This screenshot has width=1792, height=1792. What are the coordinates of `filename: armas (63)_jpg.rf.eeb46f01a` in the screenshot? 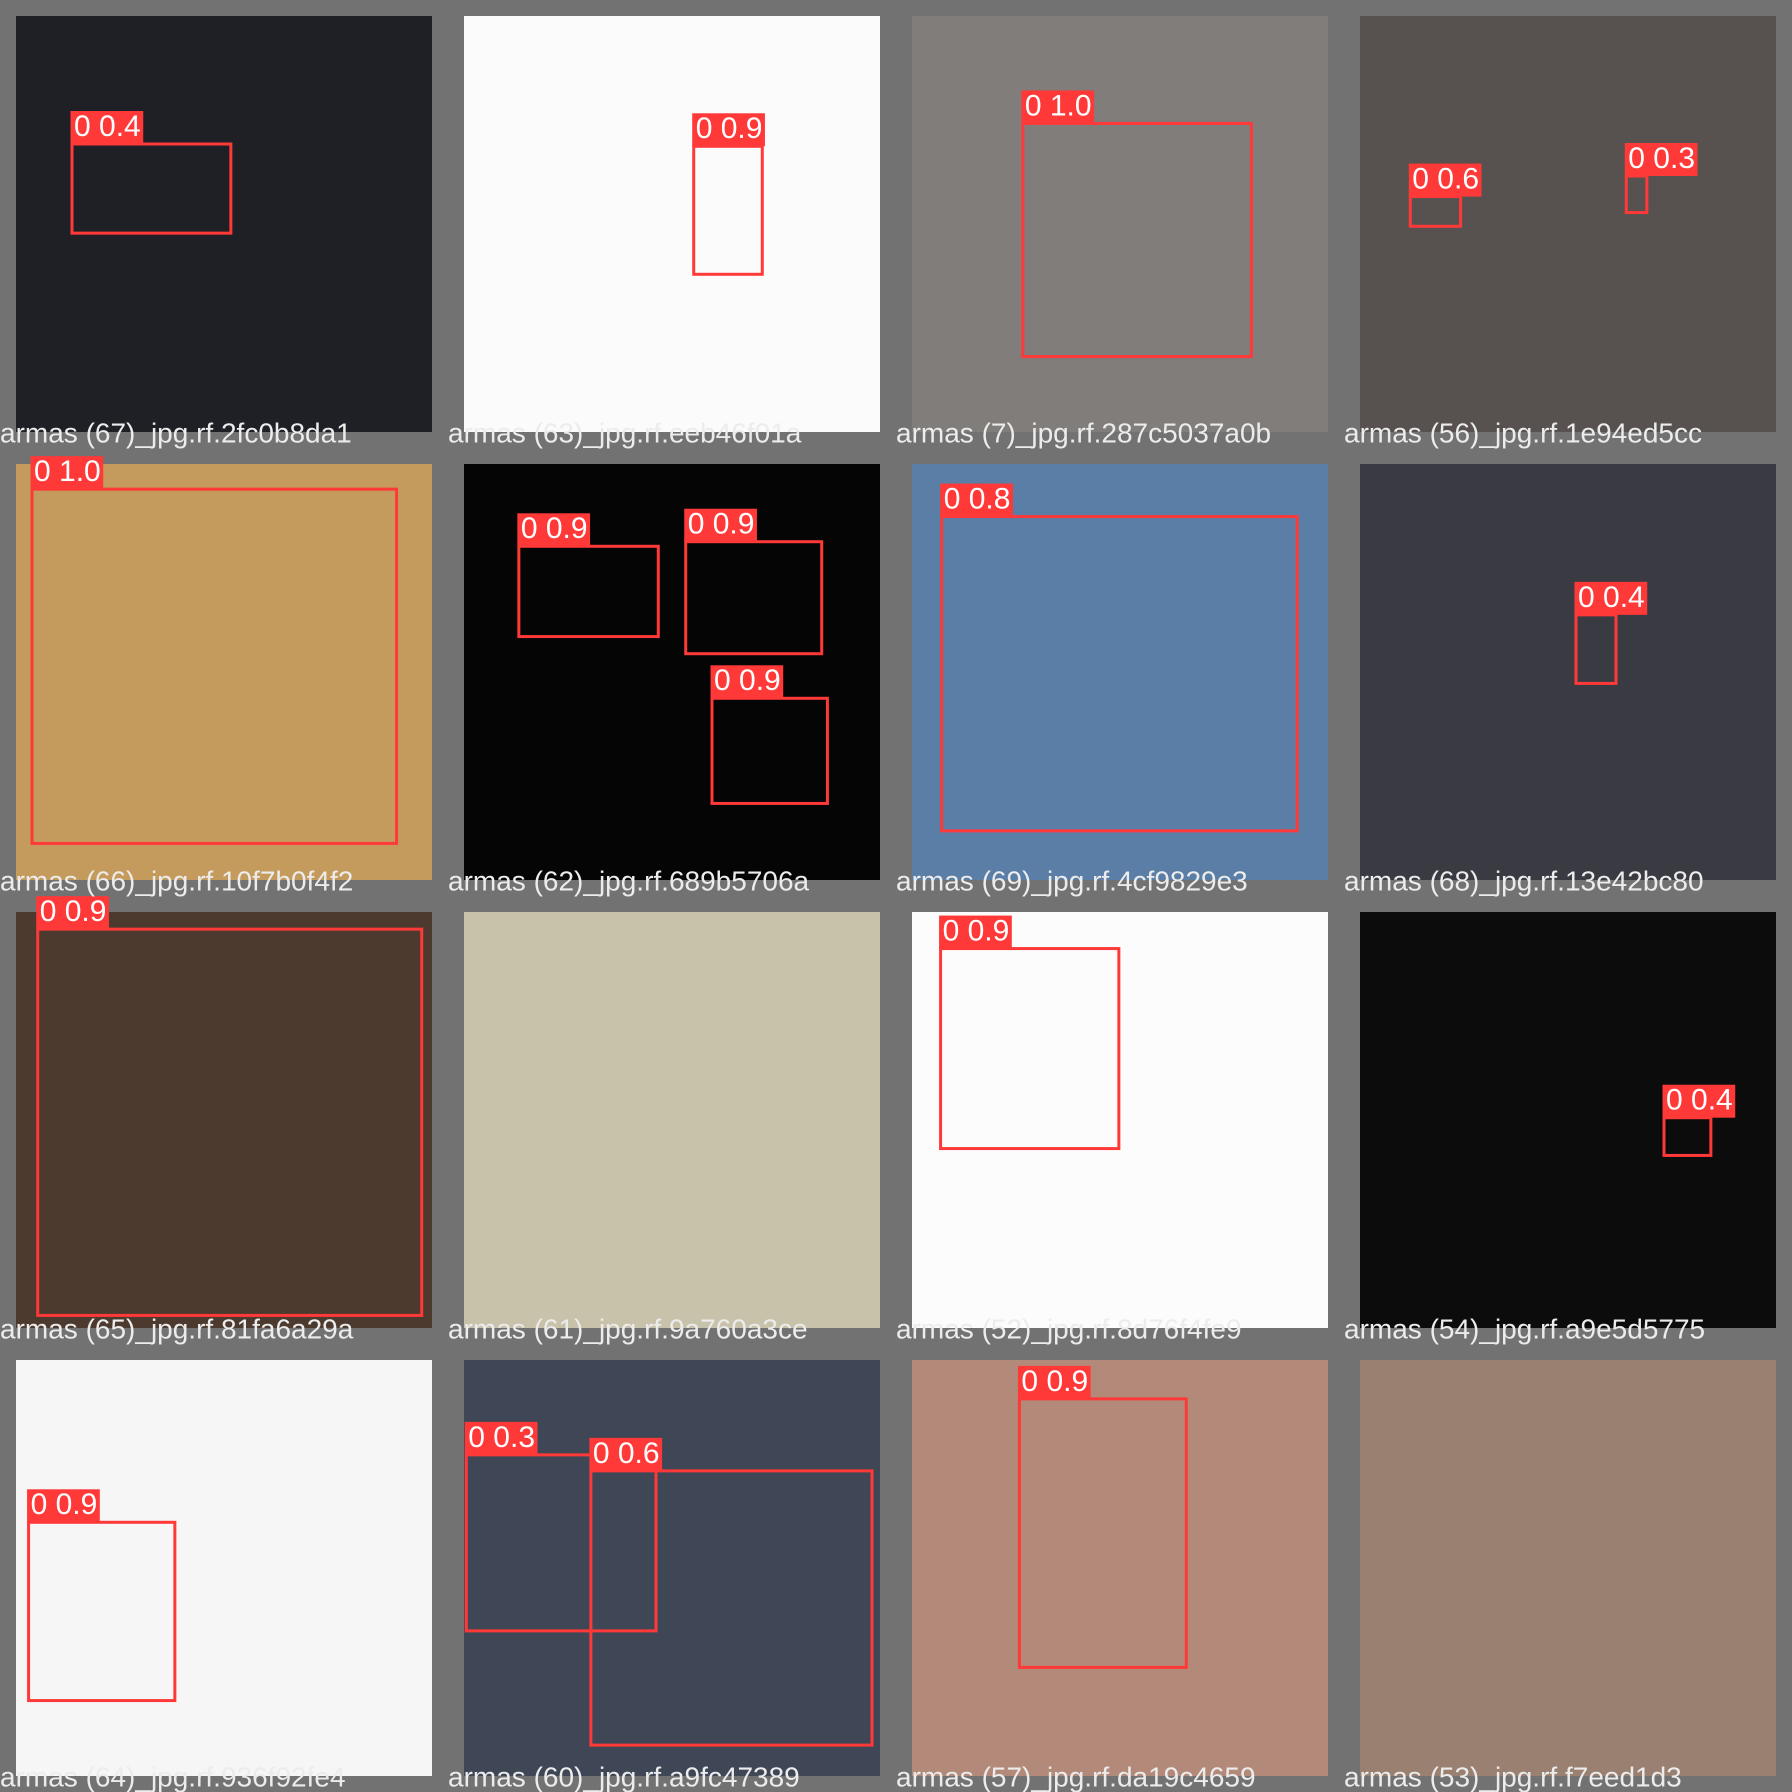 It's located at (625, 432).